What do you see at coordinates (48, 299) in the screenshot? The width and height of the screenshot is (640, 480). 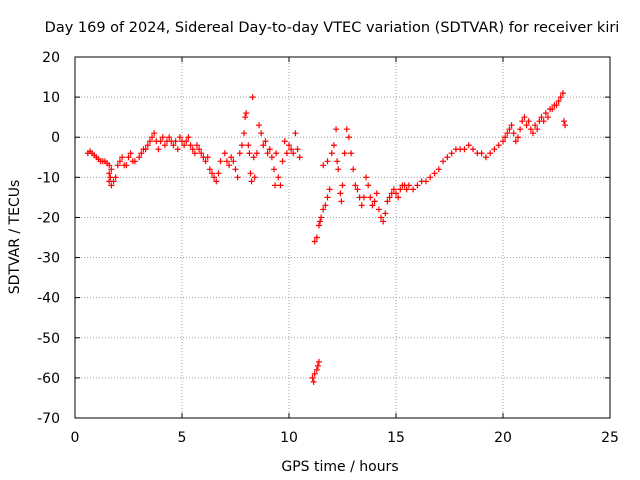 I see `y-tick-label: -40` at bounding box center [48, 299].